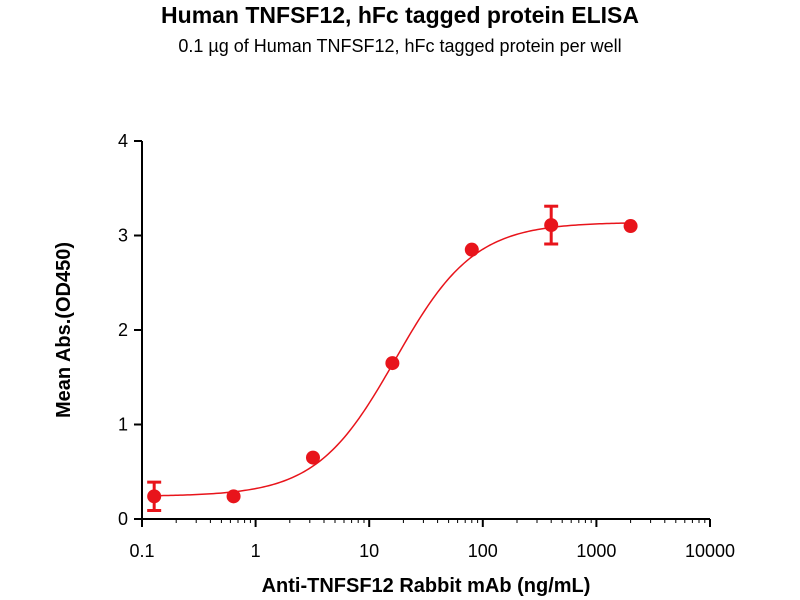  What do you see at coordinates (64, 330) in the screenshot?
I see `y-axis-label: Mean Abs.(OD450)` at bounding box center [64, 330].